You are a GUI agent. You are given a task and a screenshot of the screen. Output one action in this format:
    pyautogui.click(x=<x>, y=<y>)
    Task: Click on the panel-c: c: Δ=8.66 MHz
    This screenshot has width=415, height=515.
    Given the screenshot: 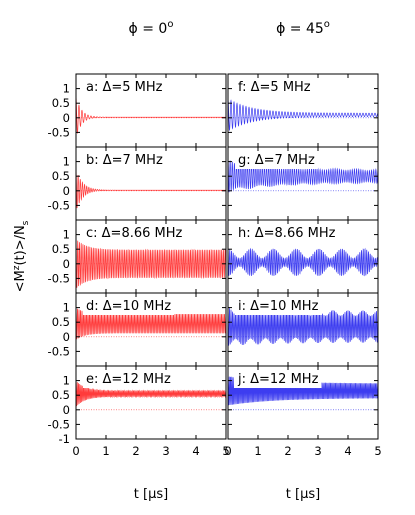 What is the action you would take?
    pyautogui.click(x=151, y=256)
    